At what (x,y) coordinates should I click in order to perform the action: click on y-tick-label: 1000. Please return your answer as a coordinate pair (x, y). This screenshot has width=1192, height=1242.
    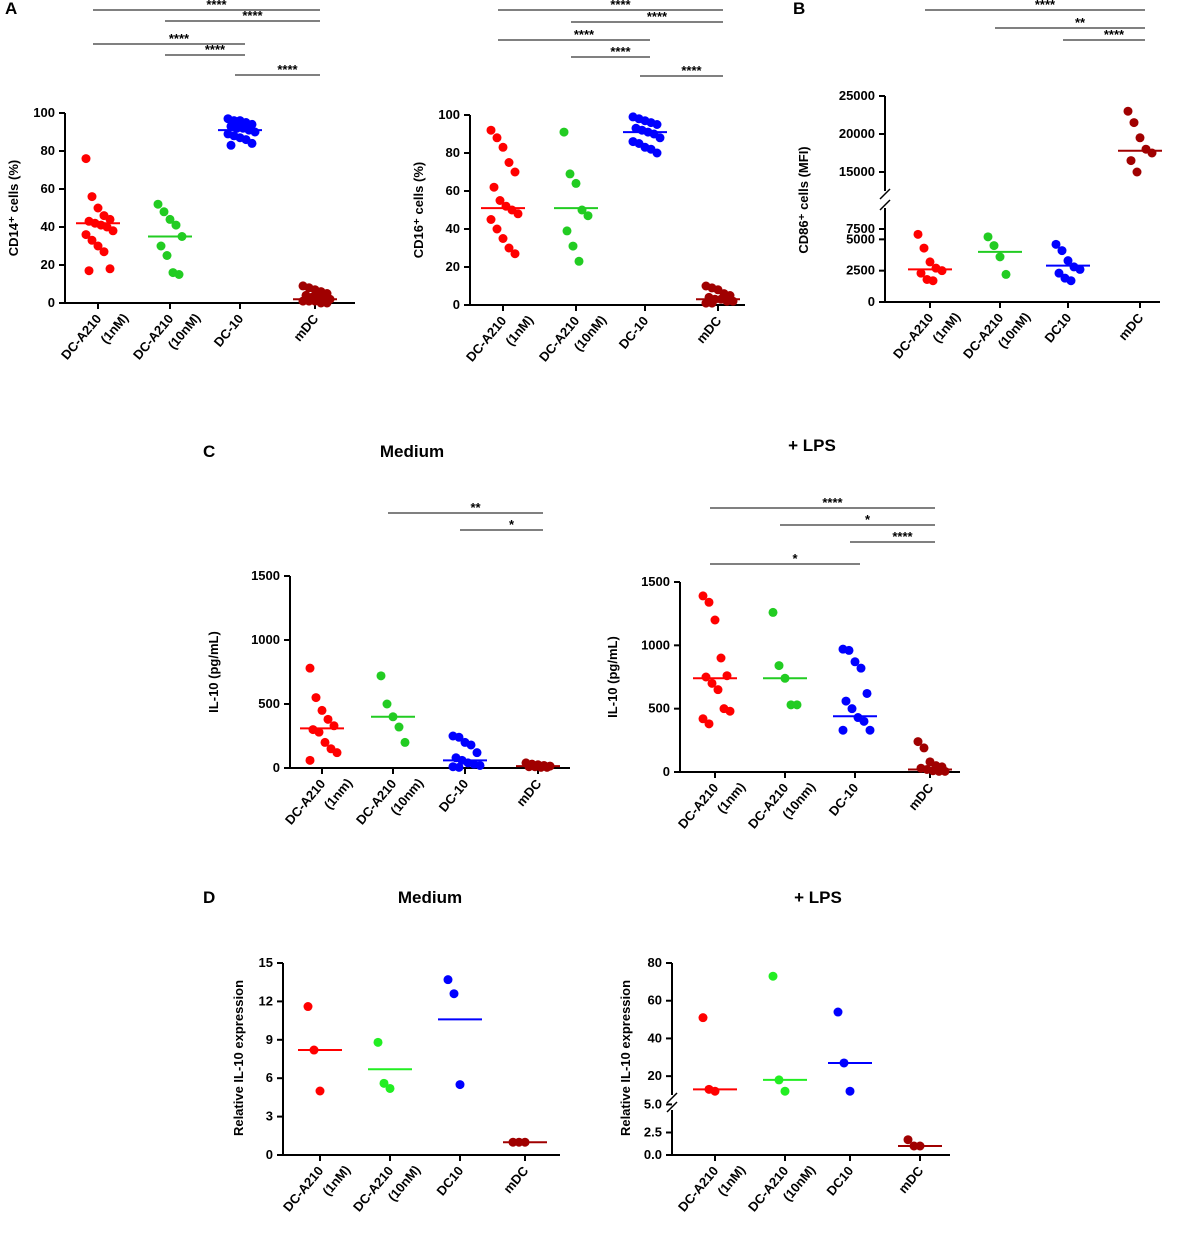
    Looking at the image, I should click on (655, 644).